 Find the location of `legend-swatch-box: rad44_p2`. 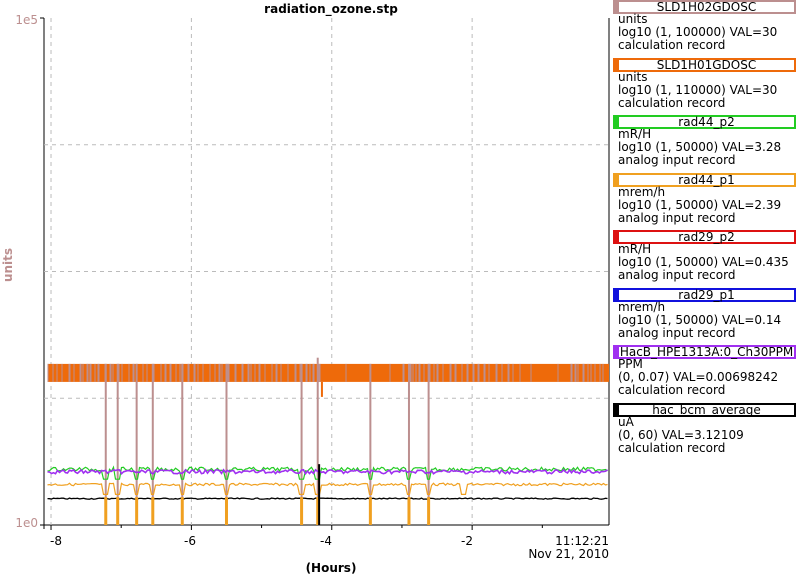

legend-swatch-box: rad44_p2 is located at coordinates (704, 122).